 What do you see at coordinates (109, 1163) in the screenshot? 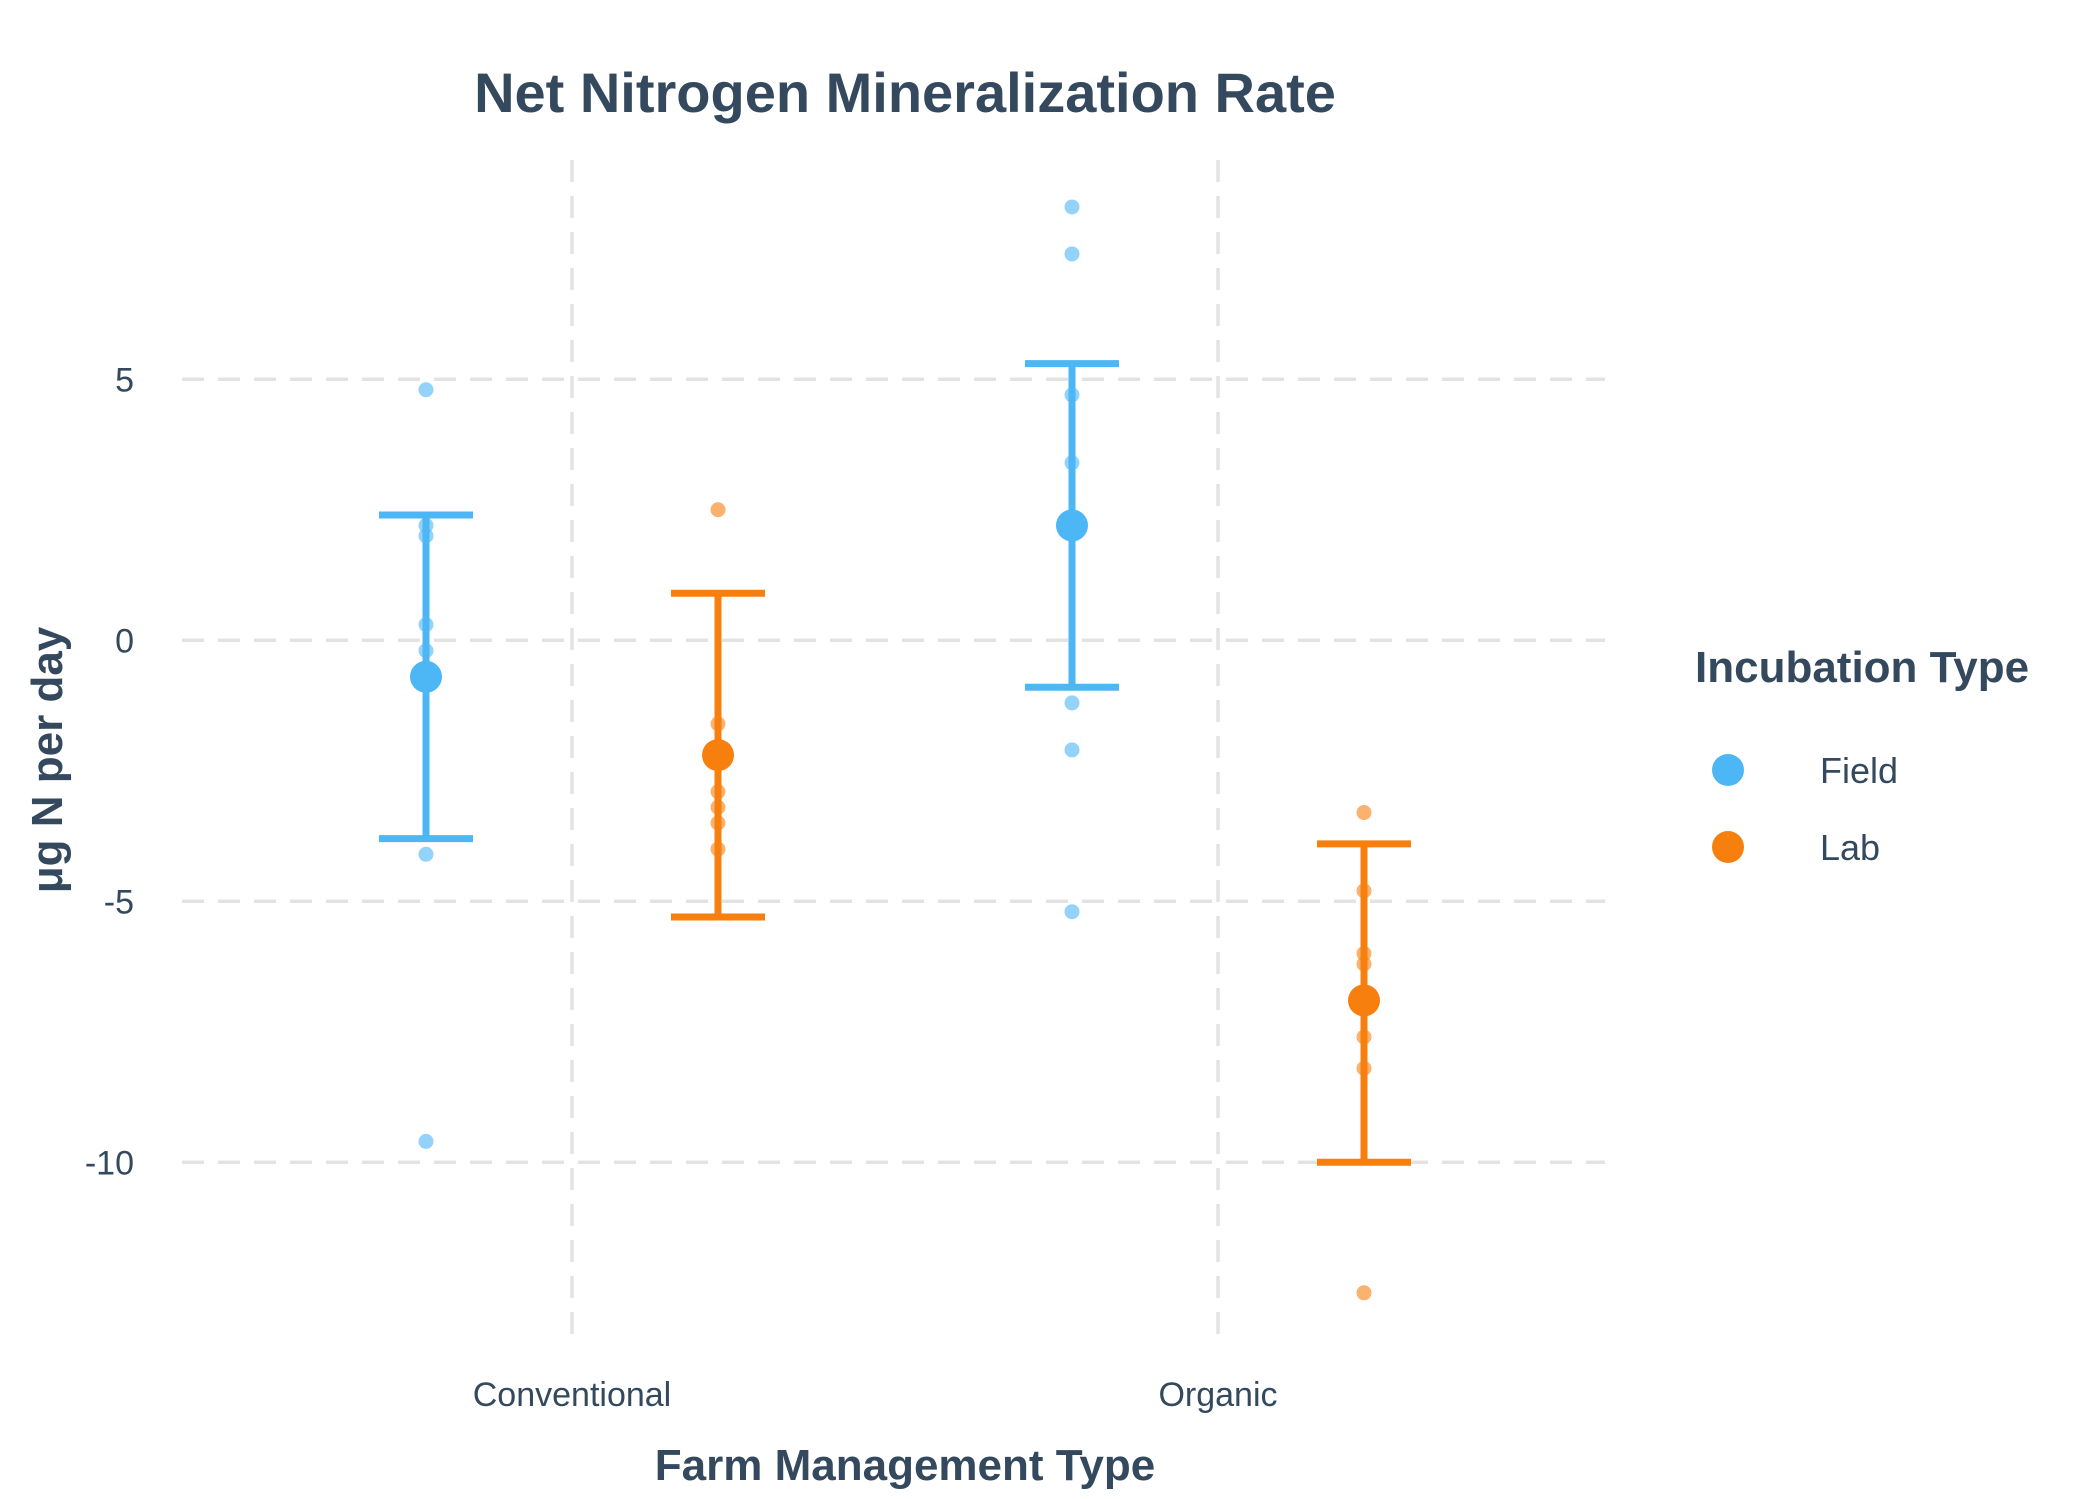
I see `y-tick-label: -10` at bounding box center [109, 1163].